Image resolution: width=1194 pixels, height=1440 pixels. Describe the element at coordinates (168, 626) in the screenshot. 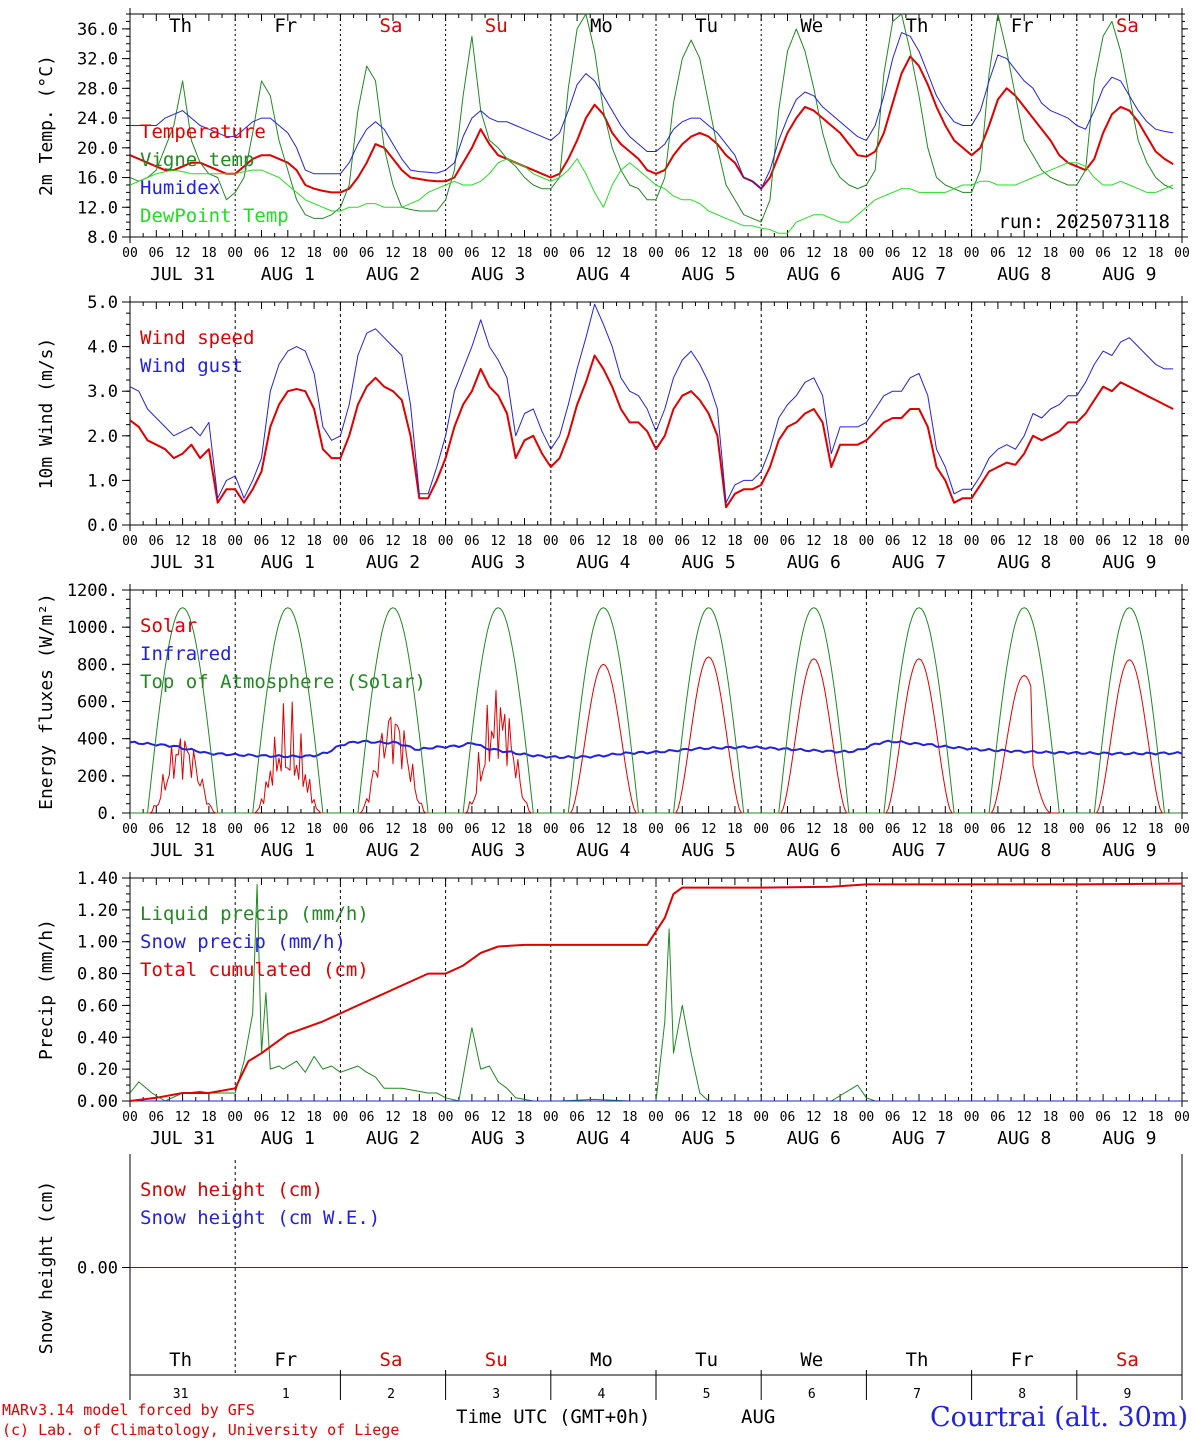

I see `legend-solar: Solar` at that location.